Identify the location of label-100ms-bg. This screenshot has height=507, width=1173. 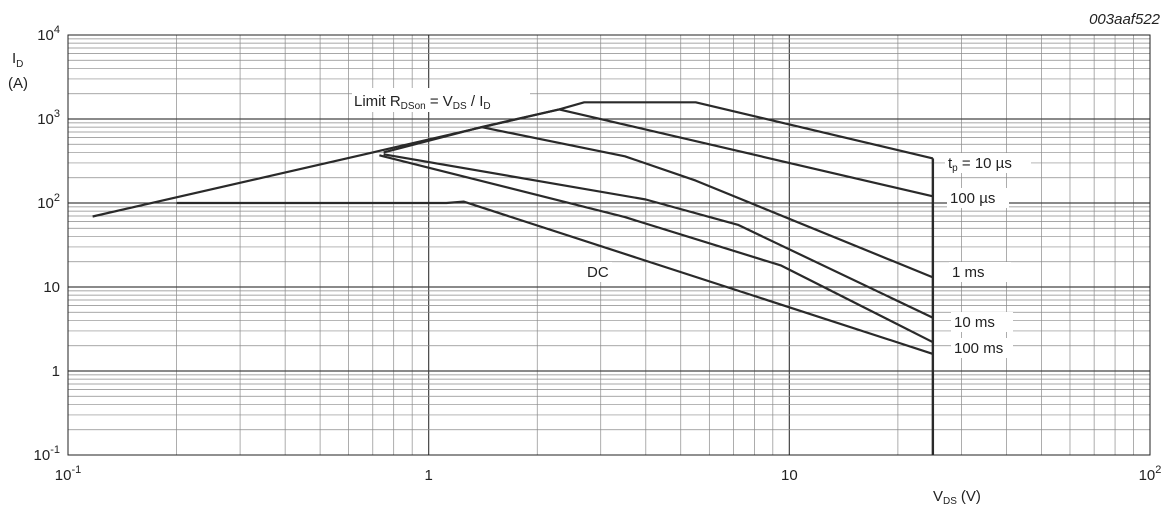
(982, 348).